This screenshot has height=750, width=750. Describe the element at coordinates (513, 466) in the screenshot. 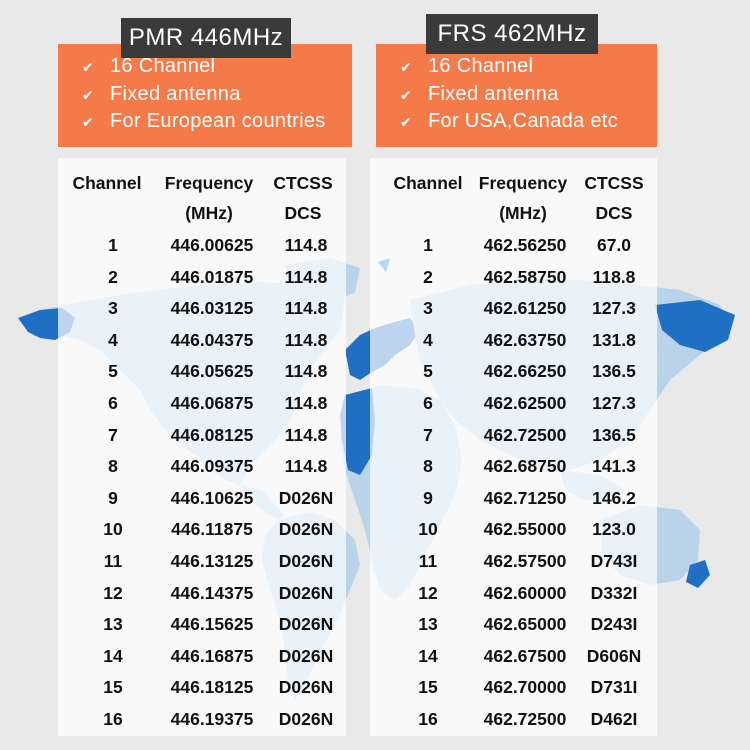

I see `table-row: 8 462.68750 141.3` at that location.